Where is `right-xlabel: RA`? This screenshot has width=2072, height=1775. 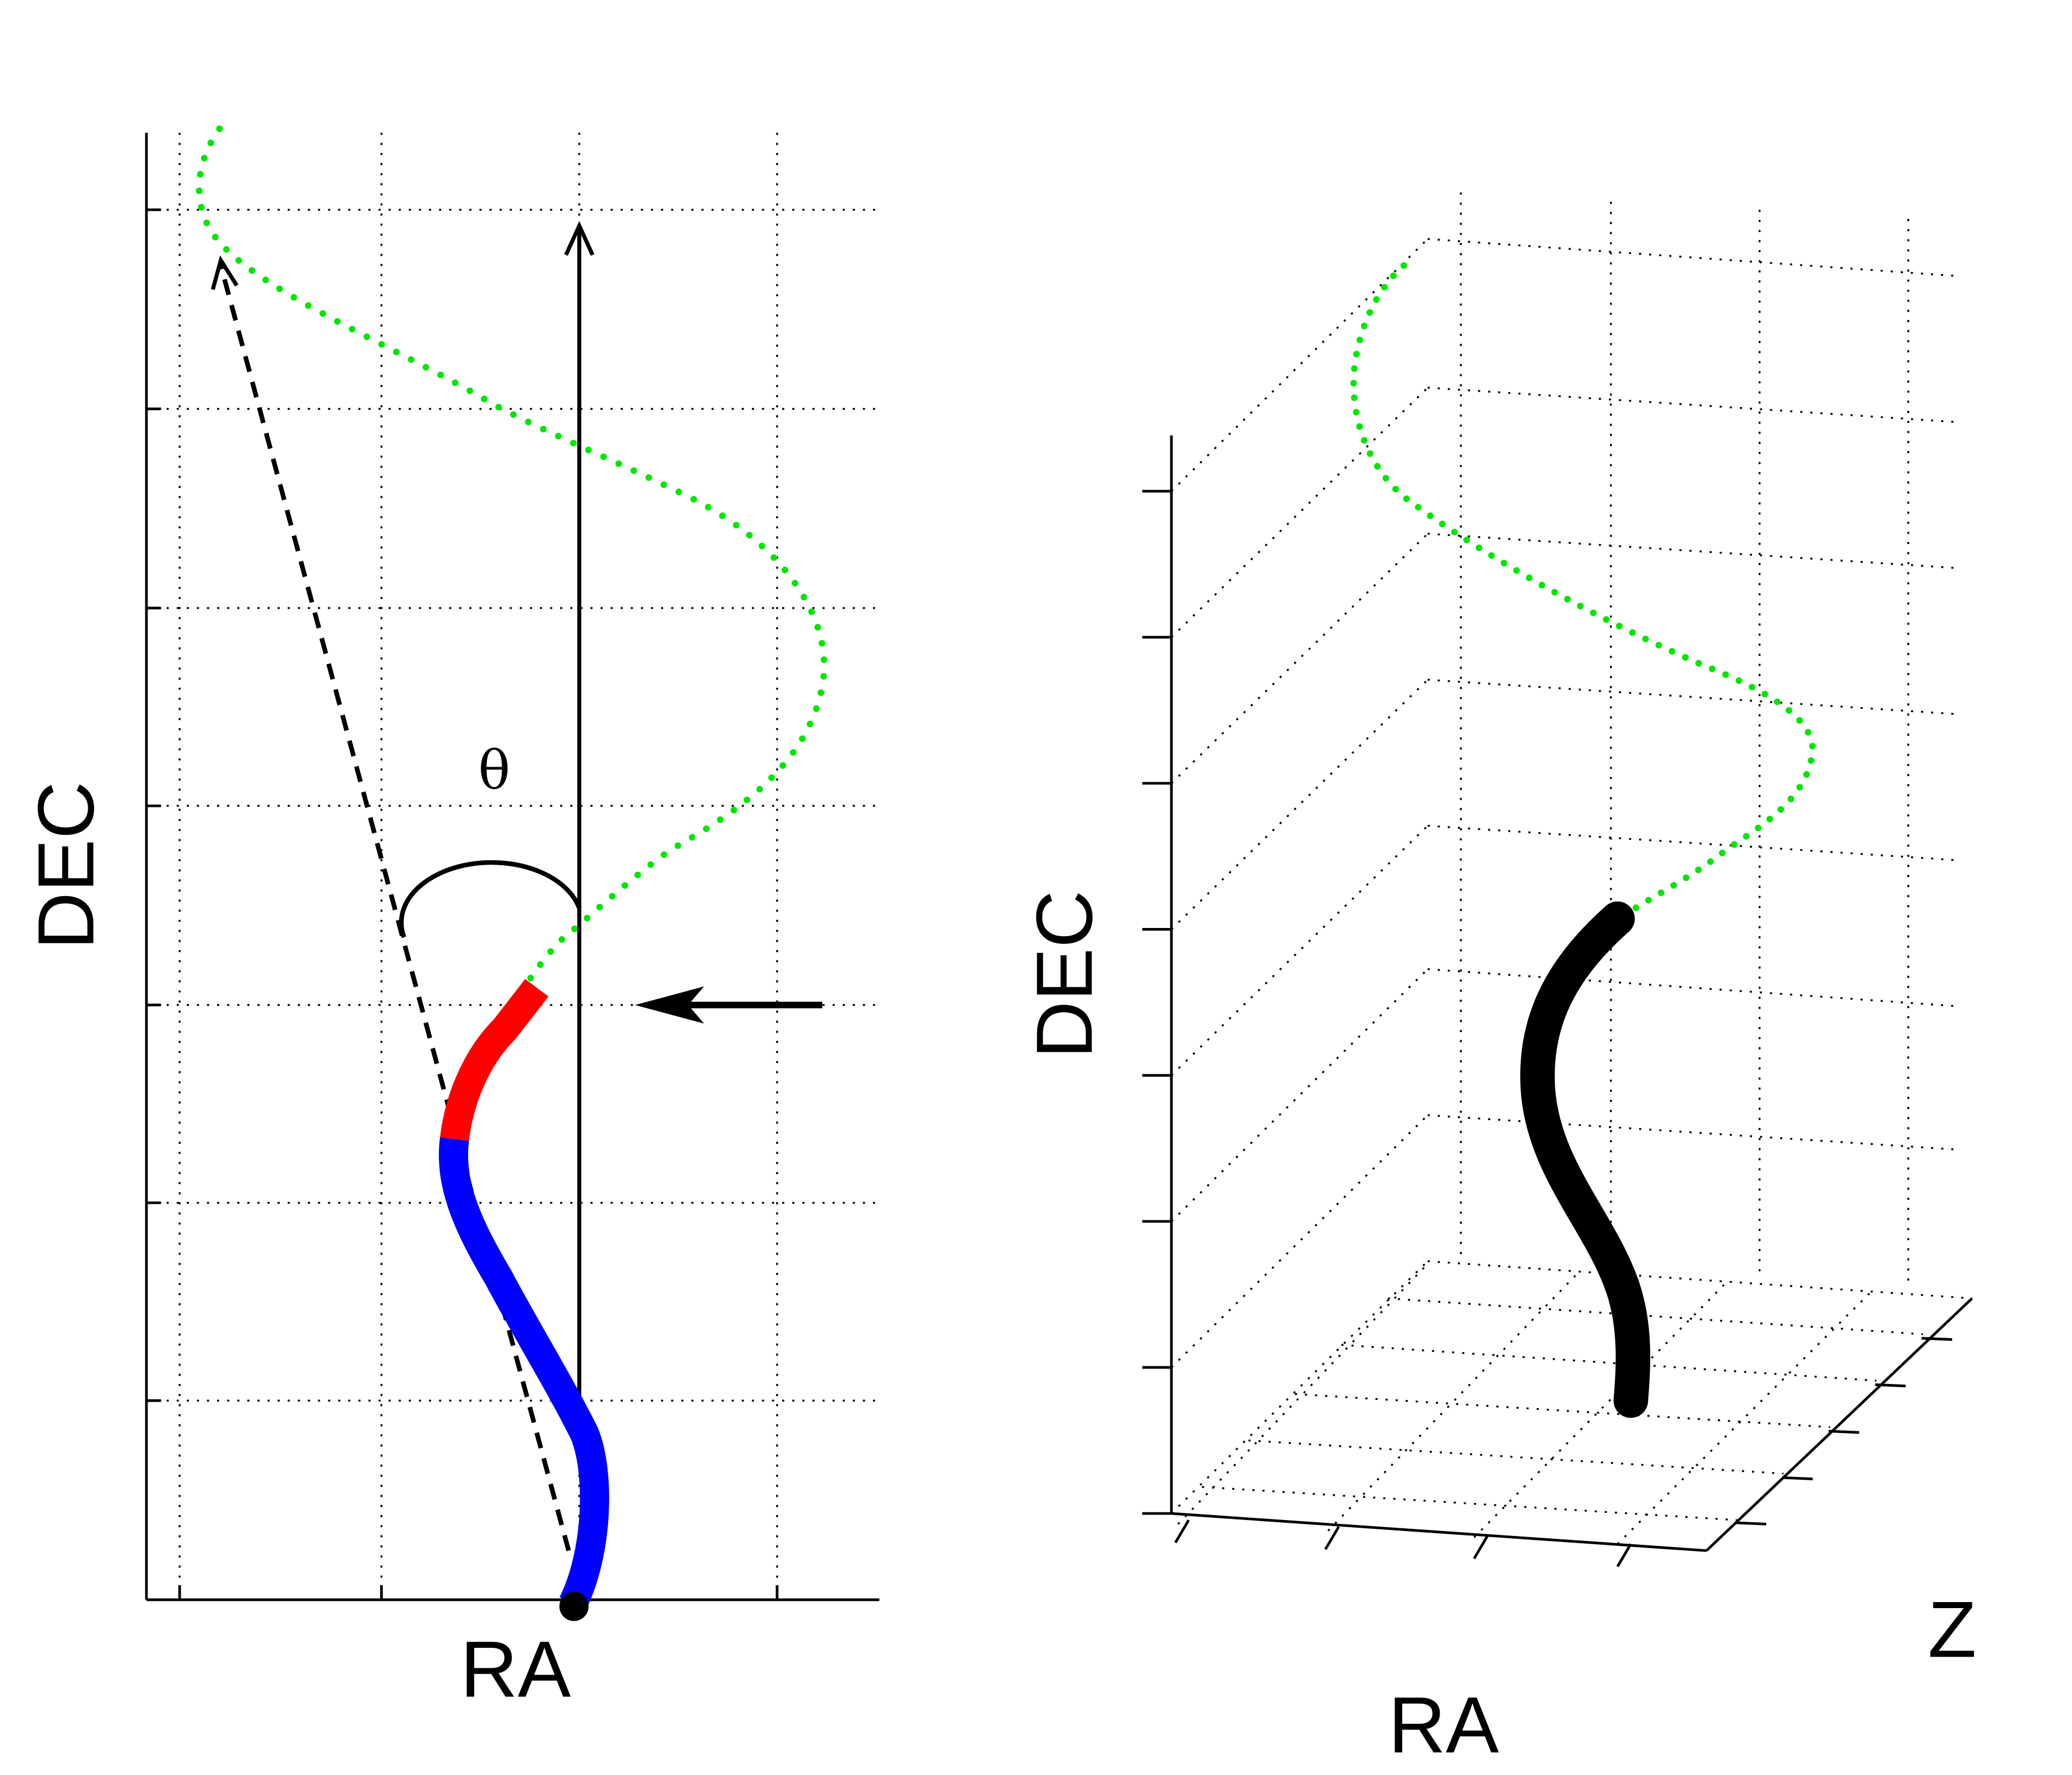 right-xlabel: RA is located at coordinates (1443, 1724).